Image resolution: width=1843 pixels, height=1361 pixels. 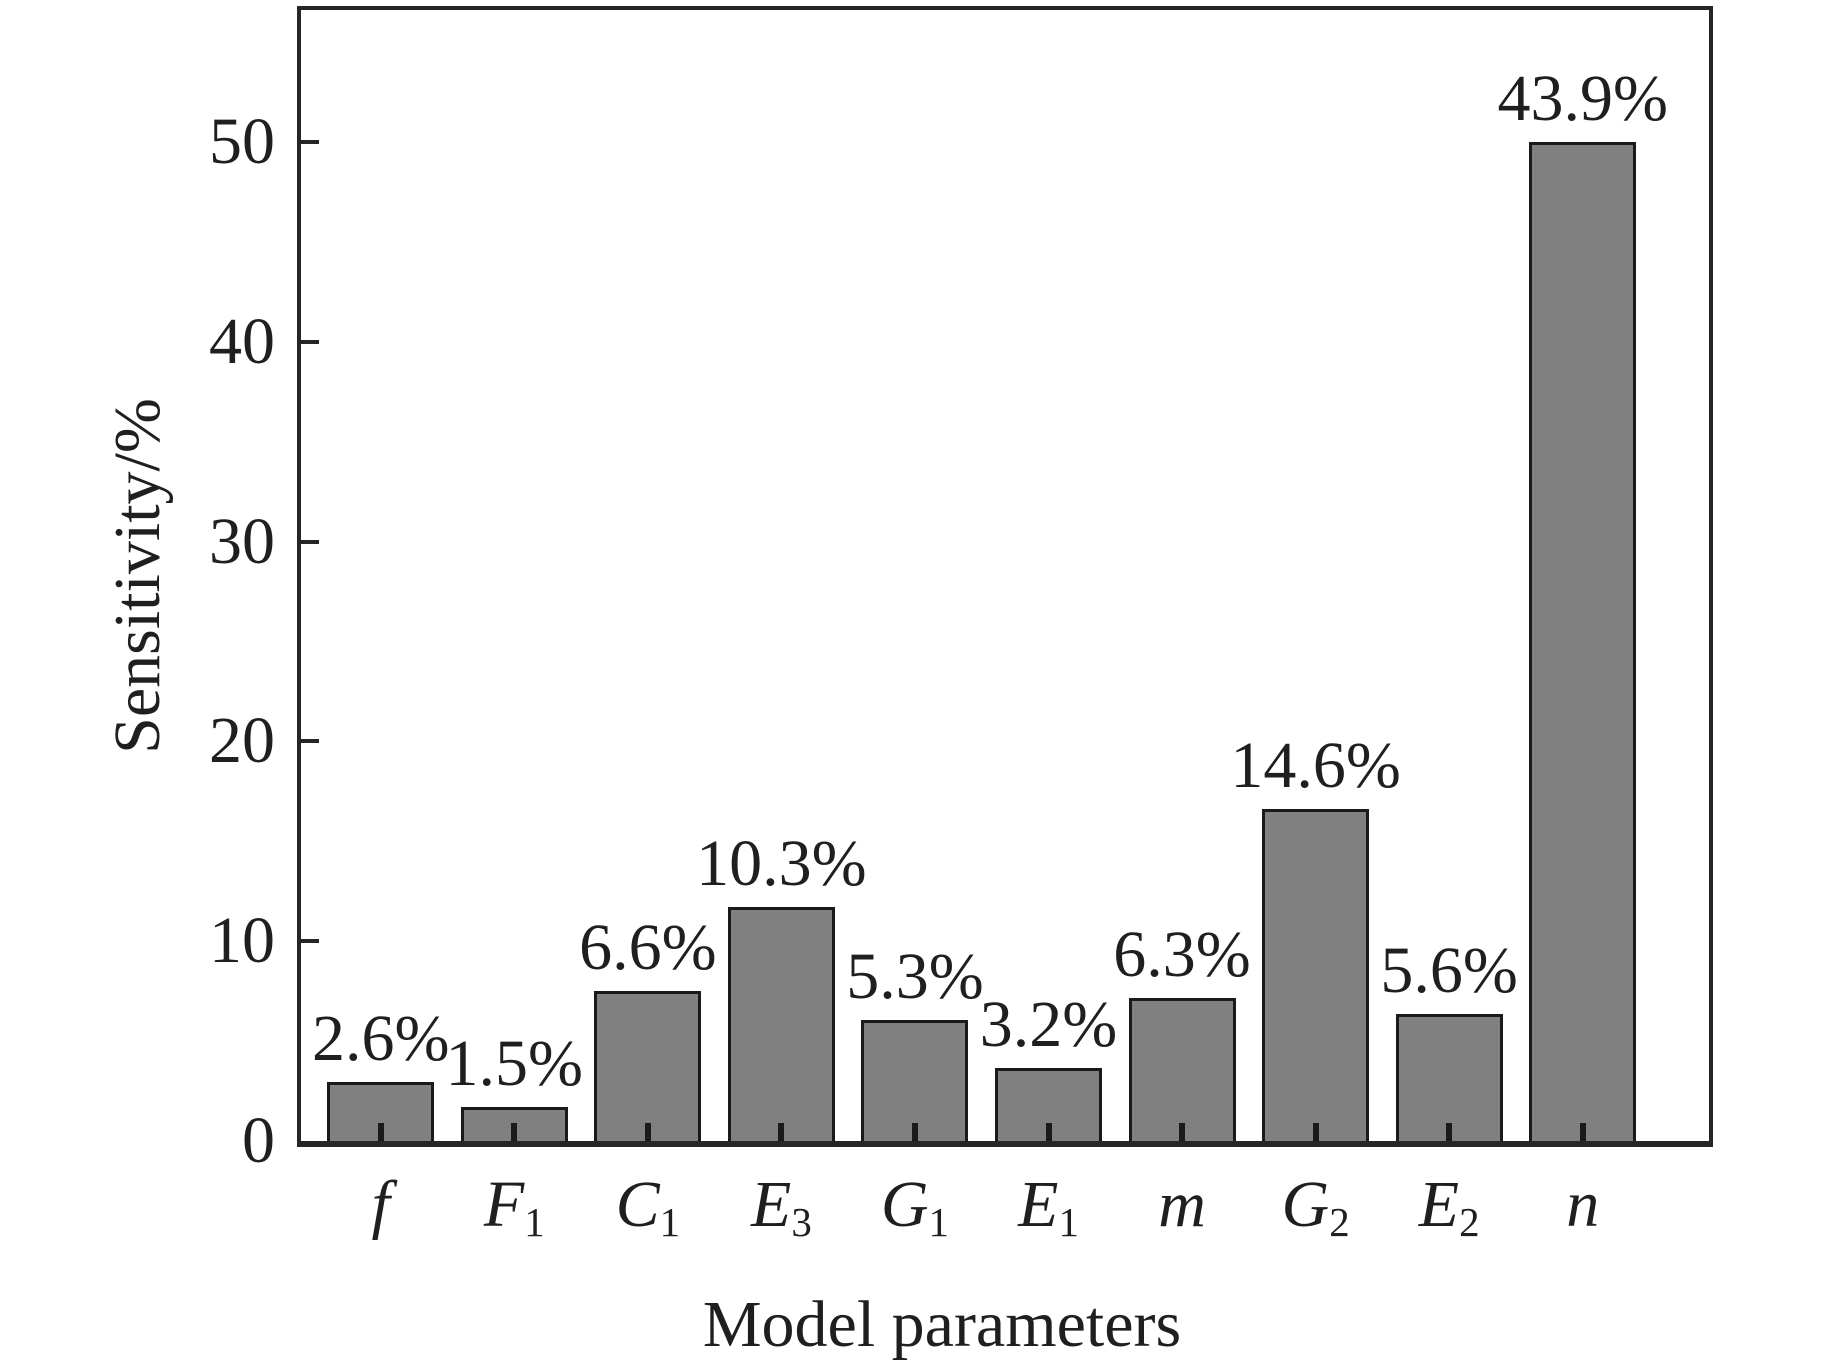 What do you see at coordinates (648, 947) in the screenshot?
I see `bar-value-label: 6.6%` at bounding box center [648, 947].